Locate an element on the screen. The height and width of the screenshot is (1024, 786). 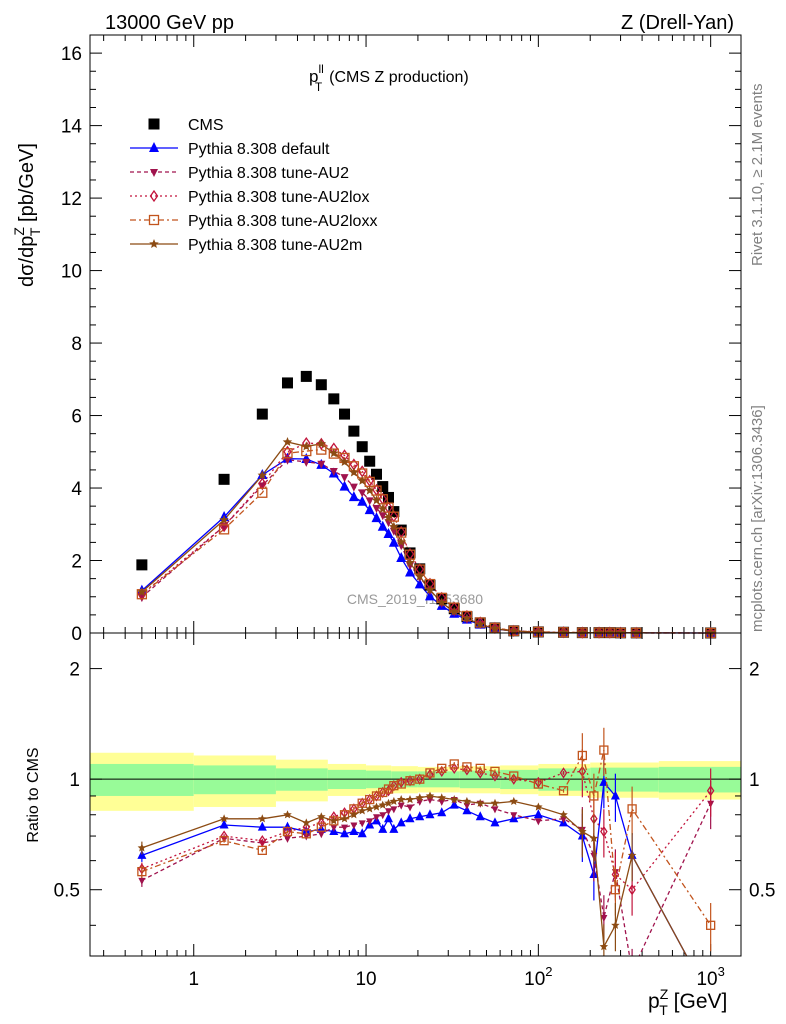
y-tick-label: 0.5 is located at coordinates (67, 891).